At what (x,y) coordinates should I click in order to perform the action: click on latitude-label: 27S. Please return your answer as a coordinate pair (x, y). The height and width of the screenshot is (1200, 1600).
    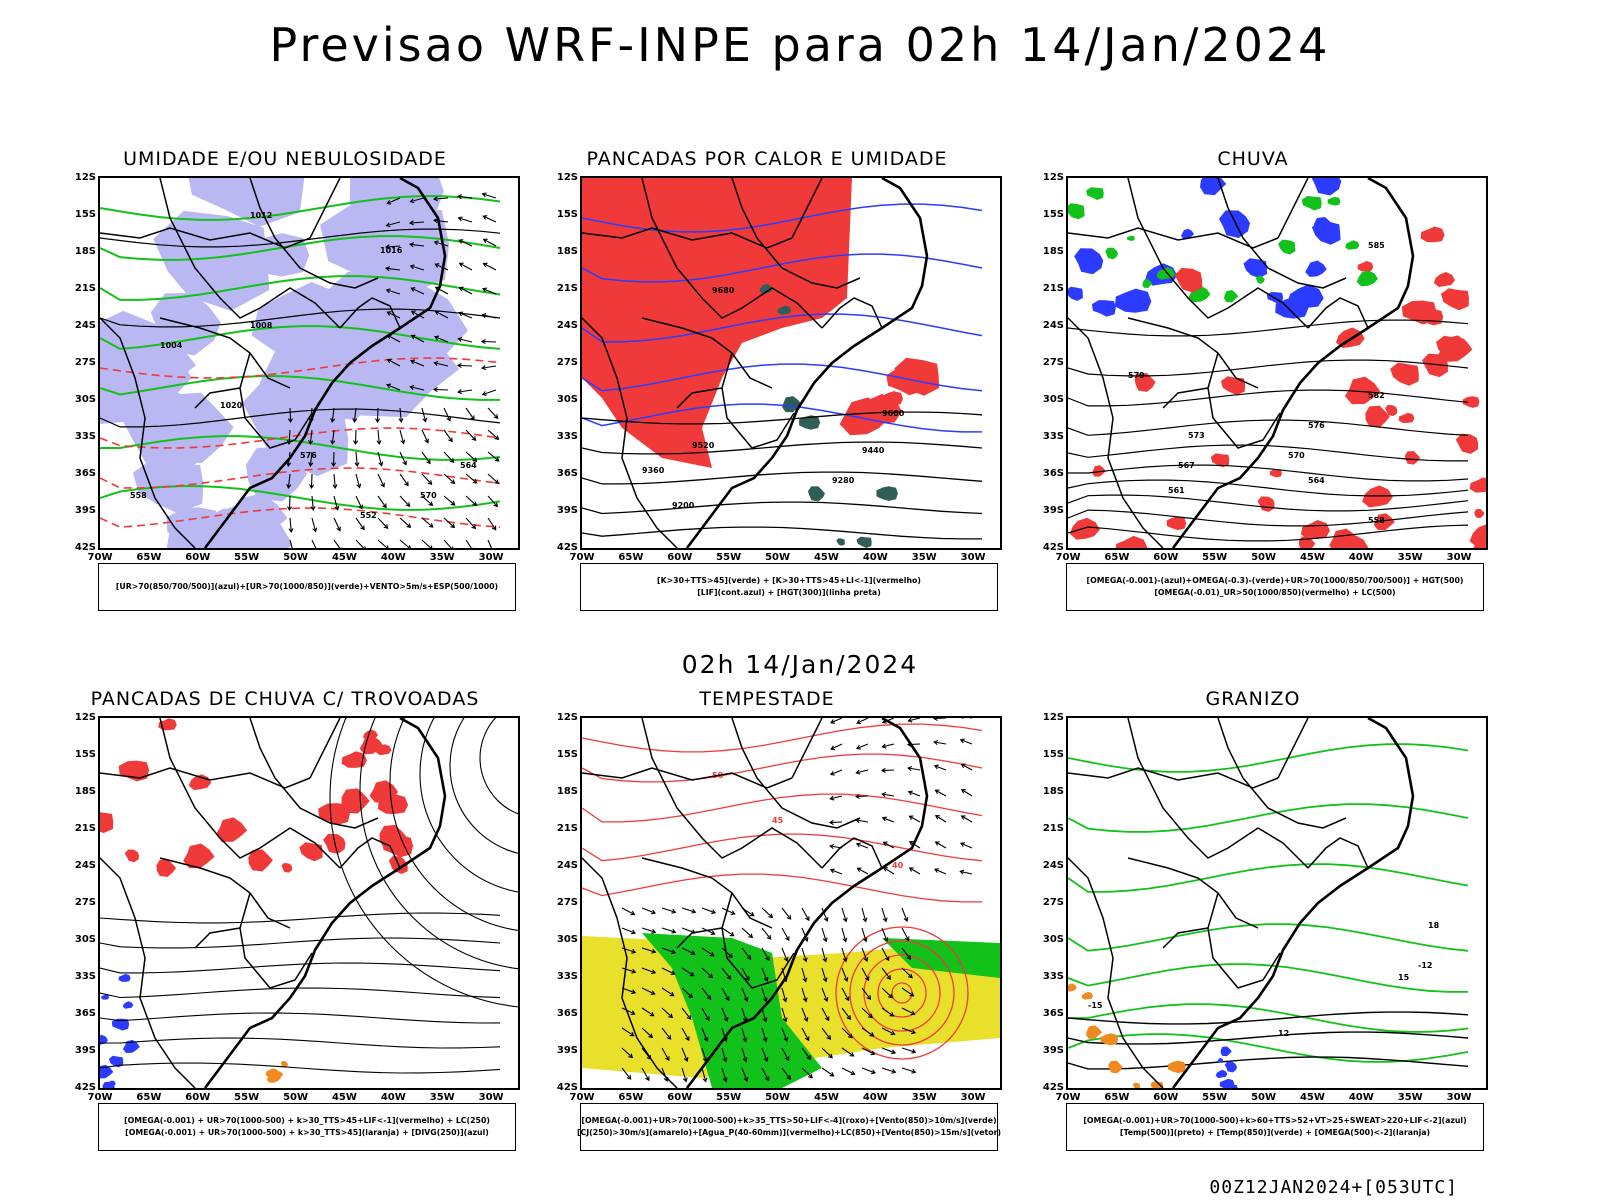
    Looking at the image, I should click on (567, 902).